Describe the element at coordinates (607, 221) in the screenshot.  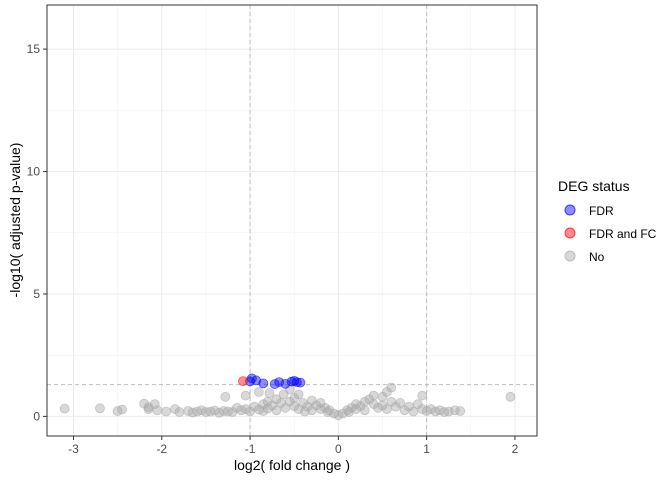
I see `legend: DEG status FDR FDR and FC No` at that location.